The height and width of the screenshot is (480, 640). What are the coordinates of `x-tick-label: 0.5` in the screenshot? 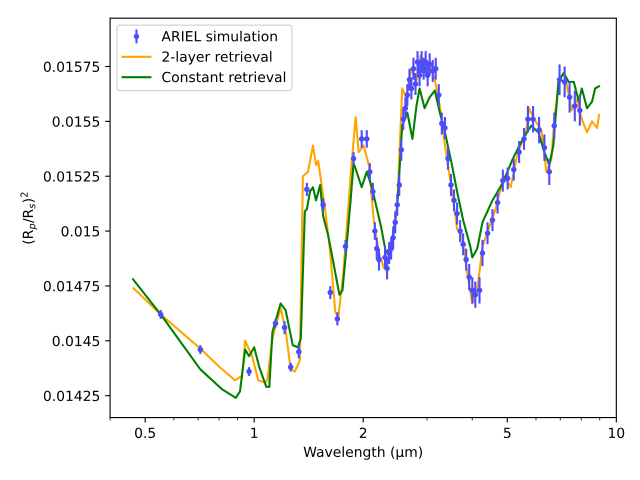 It's located at (145, 433).